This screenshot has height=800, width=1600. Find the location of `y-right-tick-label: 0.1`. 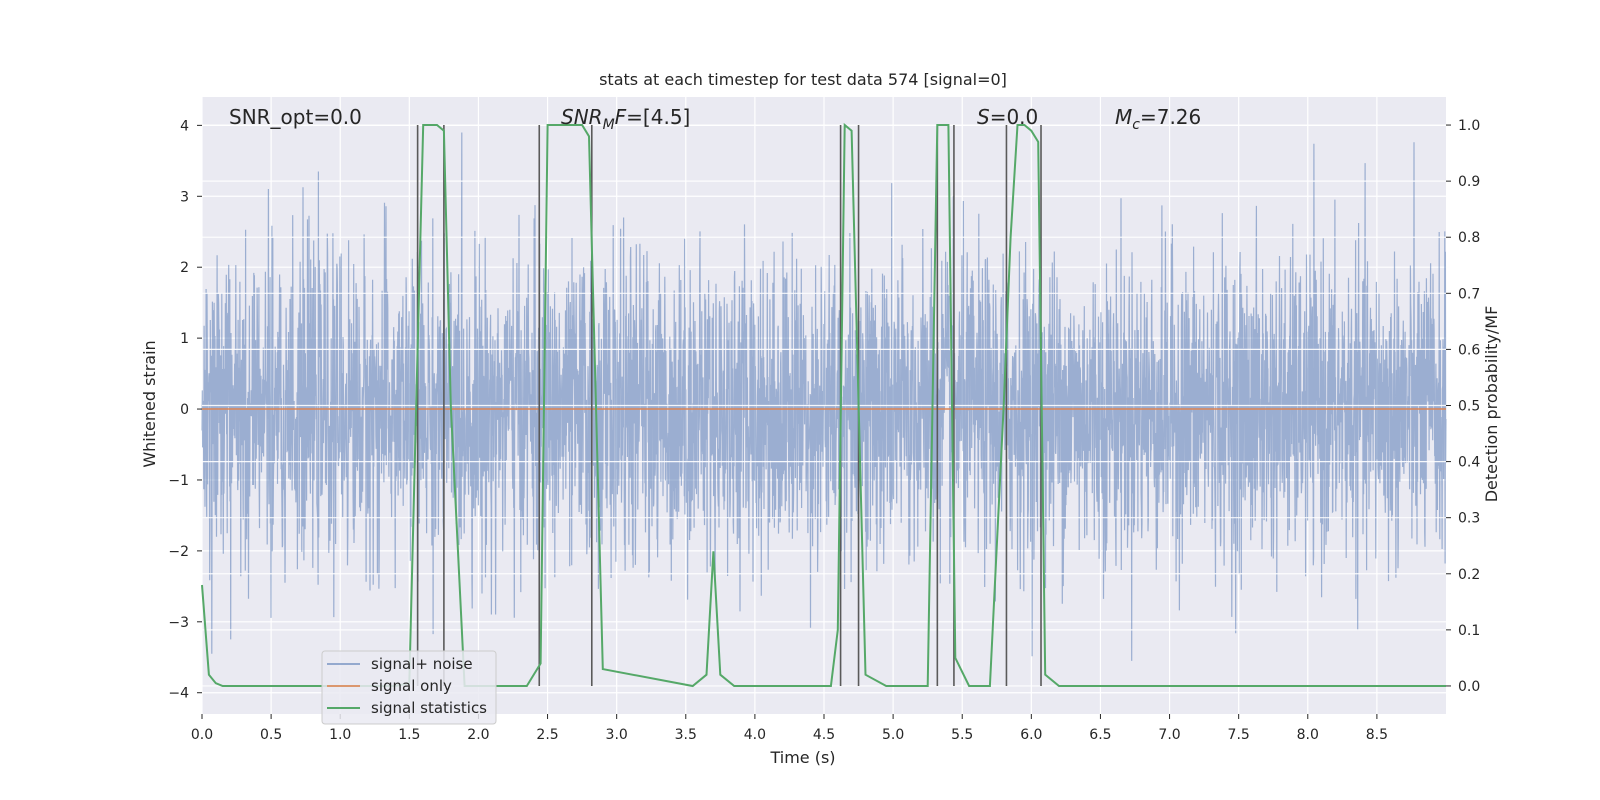

y-right-tick-label: 0.1 is located at coordinates (1469, 631).